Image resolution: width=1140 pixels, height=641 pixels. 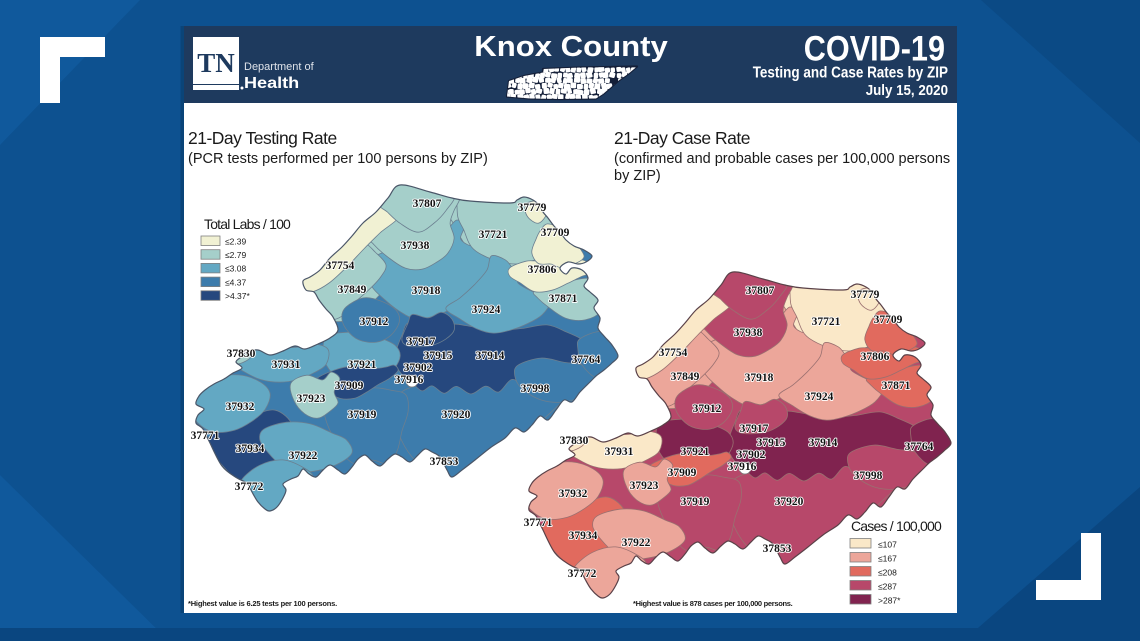 I want to click on svg-text: 21-Day Case Rate, so click(x=682, y=138).